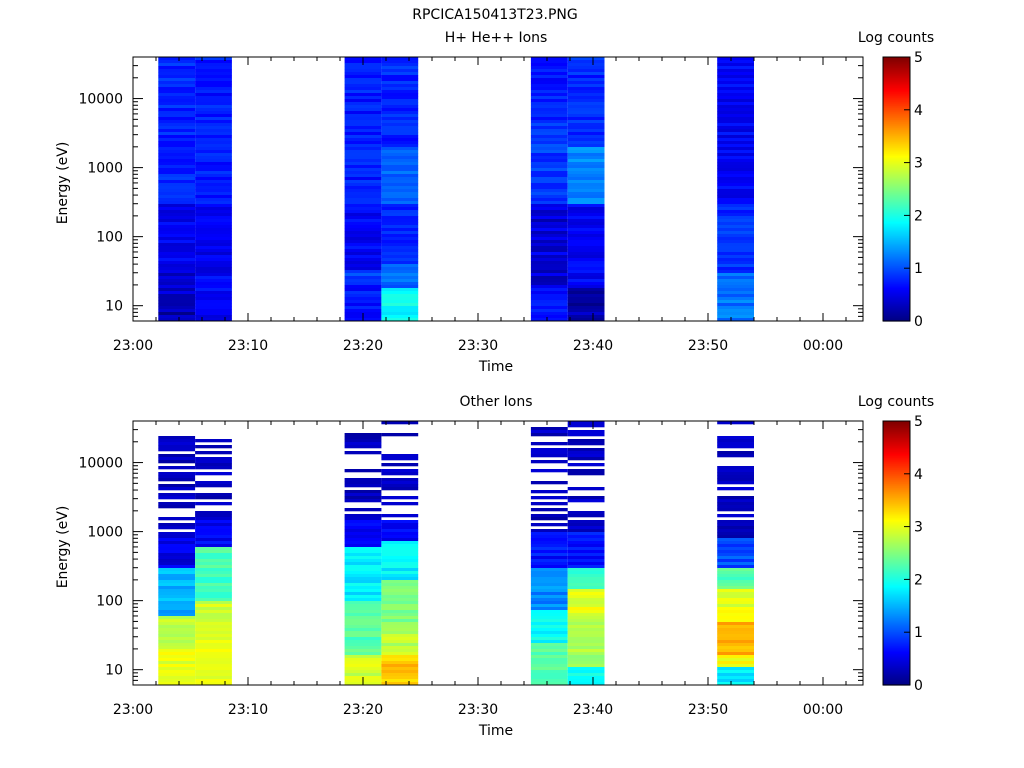 This screenshot has height=768, width=1024. I want to click on x-tick-label: 23:40, so click(593, 710).